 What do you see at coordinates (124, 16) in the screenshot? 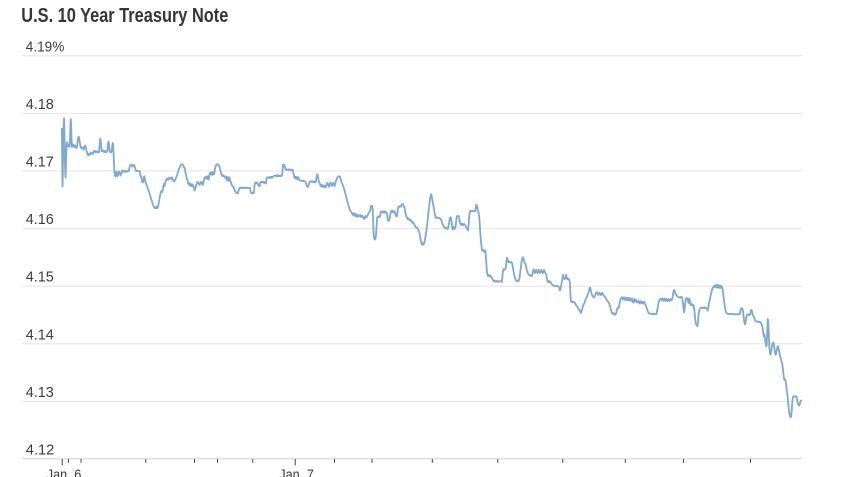
I see `svg-text: U.S. 10 Year Treasury Note` at bounding box center [124, 16].